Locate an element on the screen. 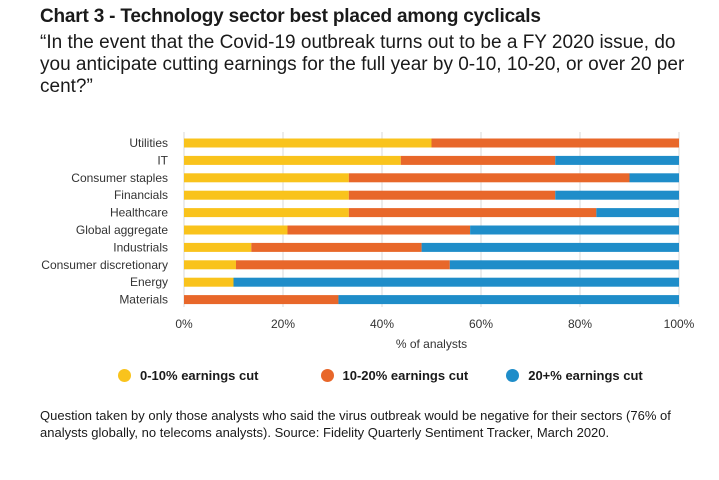 The image size is (719, 480). x-tick-label: 0% is located at coordinates (184, 324).